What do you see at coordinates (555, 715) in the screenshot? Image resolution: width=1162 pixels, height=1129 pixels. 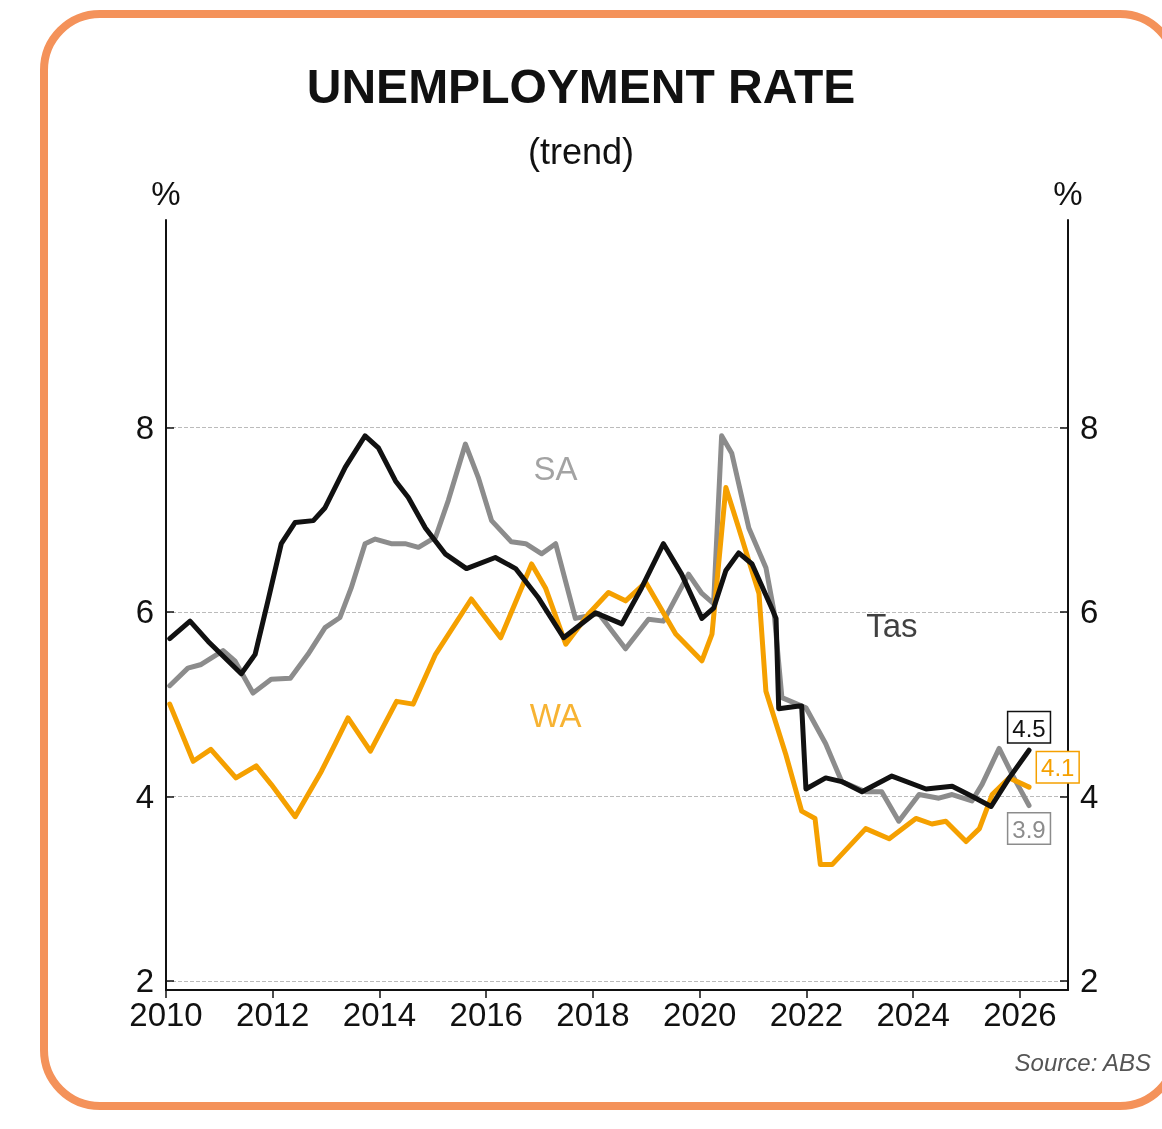 I see `series-label: WA` at bounding box center [555, 715].